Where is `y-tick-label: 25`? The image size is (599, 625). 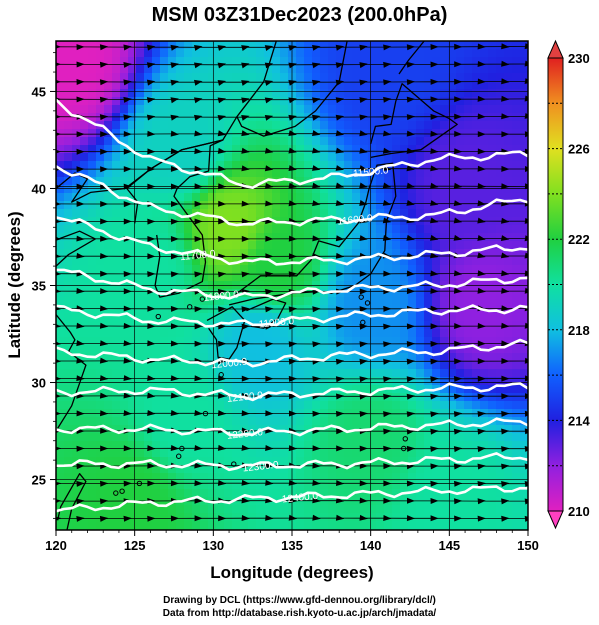 y-tick-label: 25 is located at coordinates (39, 480).